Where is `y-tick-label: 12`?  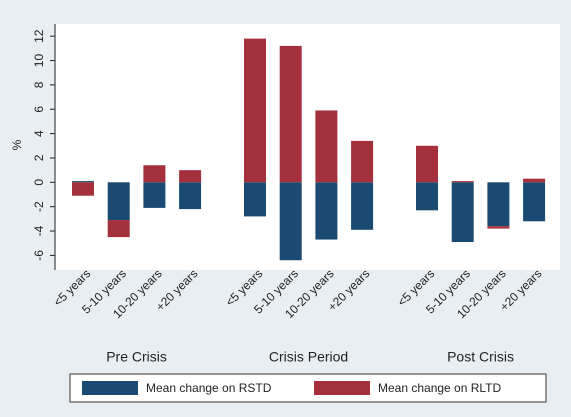
y-tick-label: 12 is located at coordinates (39, 36).